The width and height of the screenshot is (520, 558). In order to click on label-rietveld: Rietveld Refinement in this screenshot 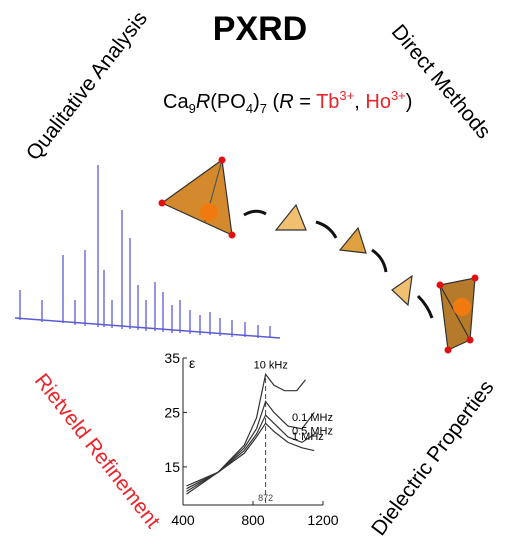, I will do `click(97, 450)`.